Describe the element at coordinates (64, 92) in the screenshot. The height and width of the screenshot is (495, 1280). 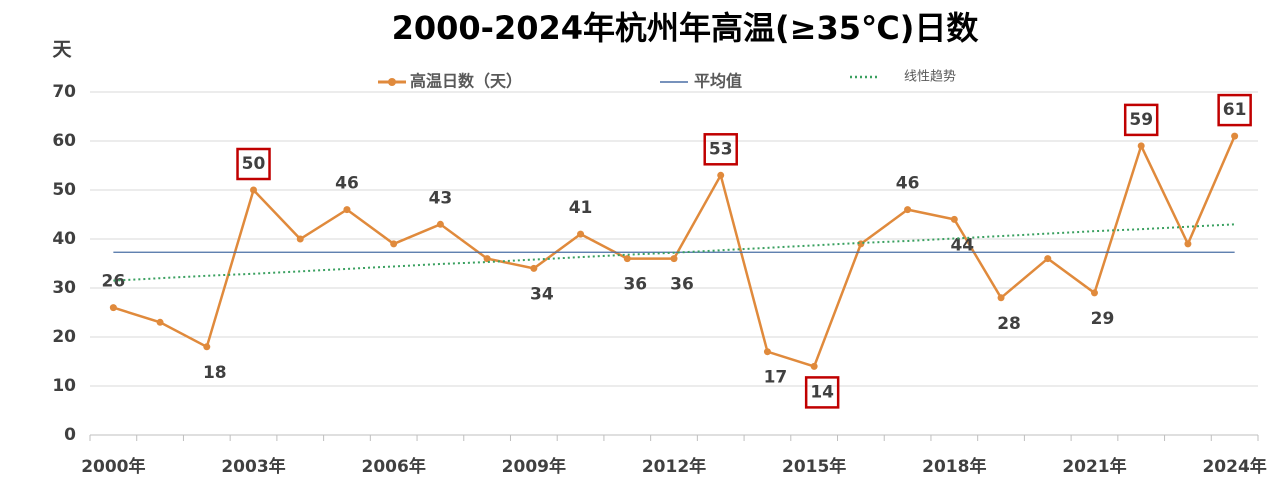
I see `y-tick-label: 70` at that location.